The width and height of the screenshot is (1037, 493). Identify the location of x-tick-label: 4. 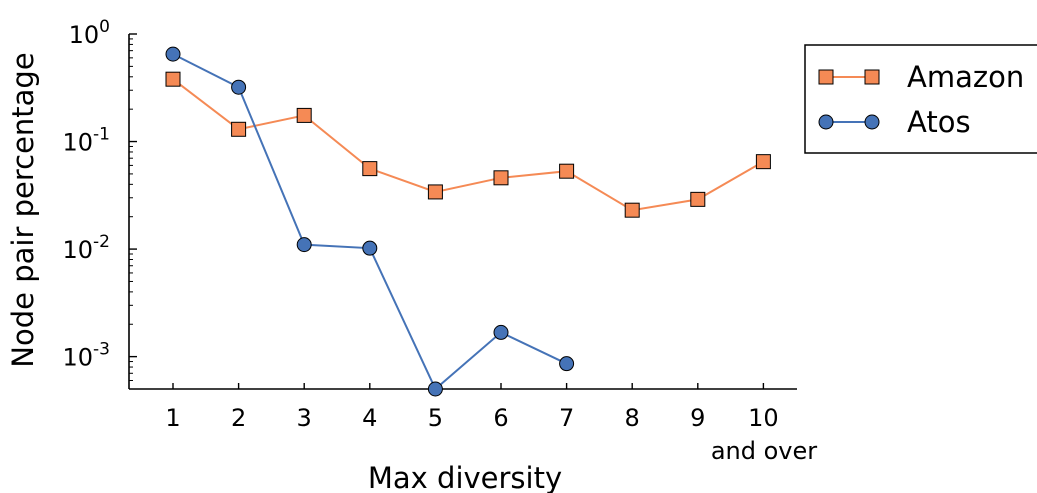
(369, 418).